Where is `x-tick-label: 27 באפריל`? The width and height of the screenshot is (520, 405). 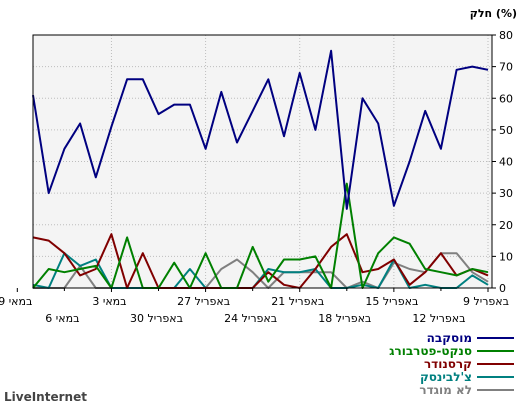 x-tick-label: 27 באפריל is located at coordinates (203, 301).